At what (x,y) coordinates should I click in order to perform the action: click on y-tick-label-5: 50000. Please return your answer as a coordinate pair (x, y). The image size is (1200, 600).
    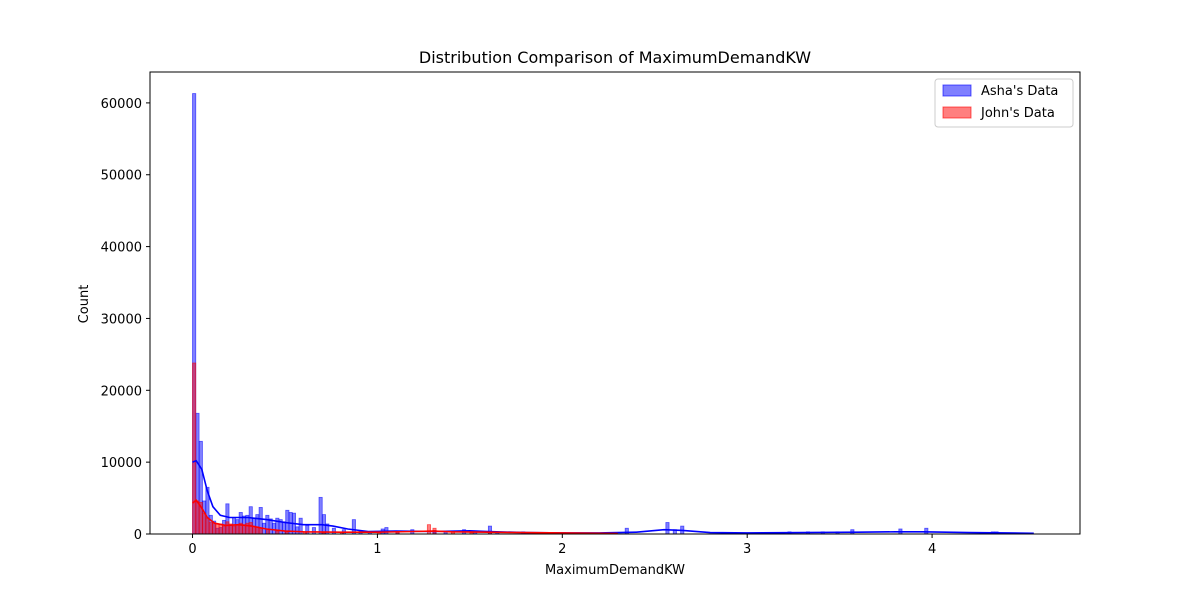
    Looking at the image, I should click on (121, 176).